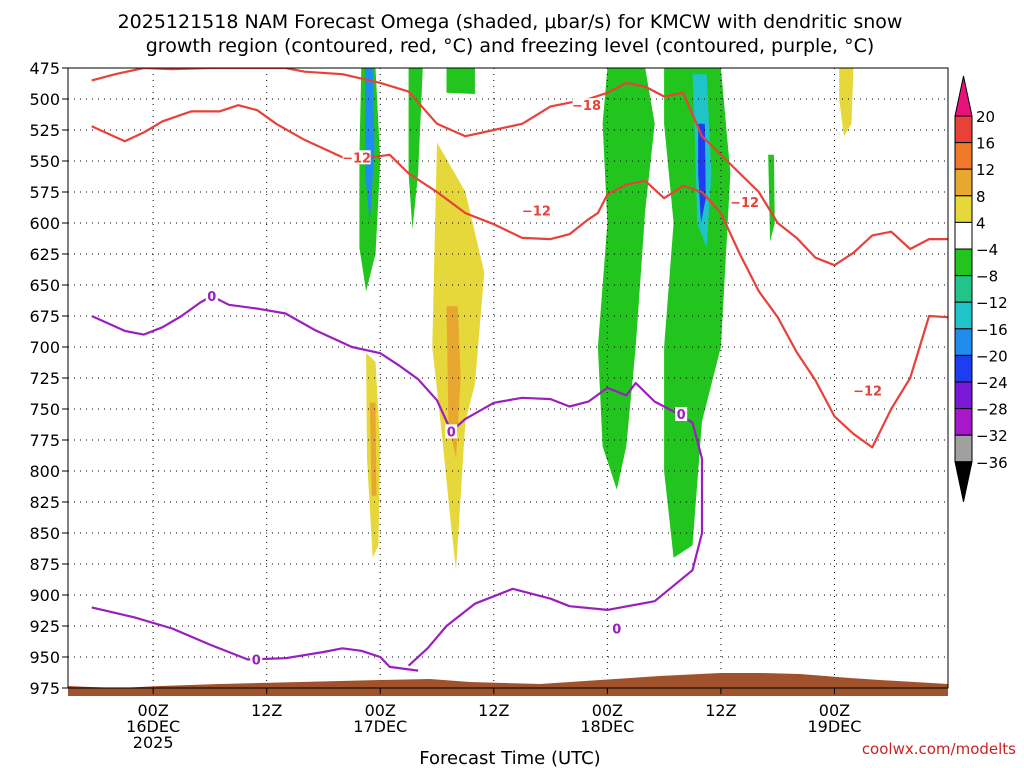  I want to click on colorbar-label: 20, so click(985, 117).